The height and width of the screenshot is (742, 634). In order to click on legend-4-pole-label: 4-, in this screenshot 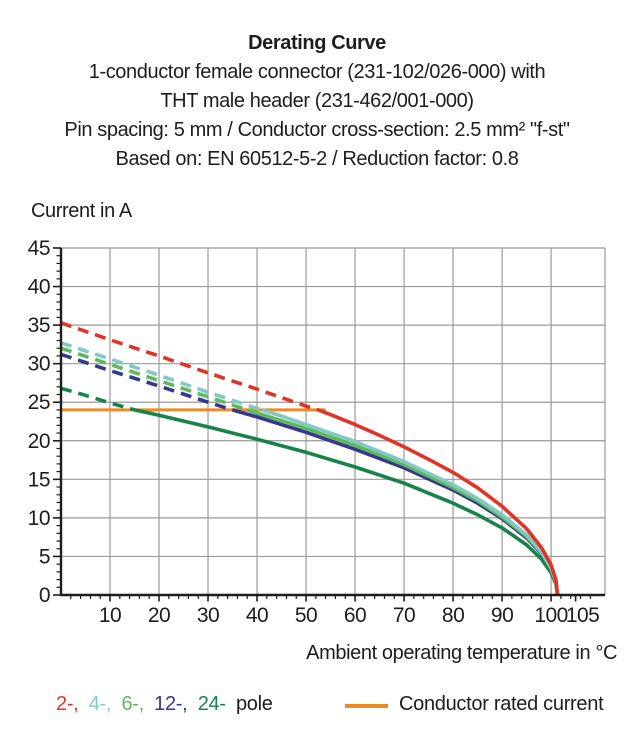, I will do `click(100, 704)`.